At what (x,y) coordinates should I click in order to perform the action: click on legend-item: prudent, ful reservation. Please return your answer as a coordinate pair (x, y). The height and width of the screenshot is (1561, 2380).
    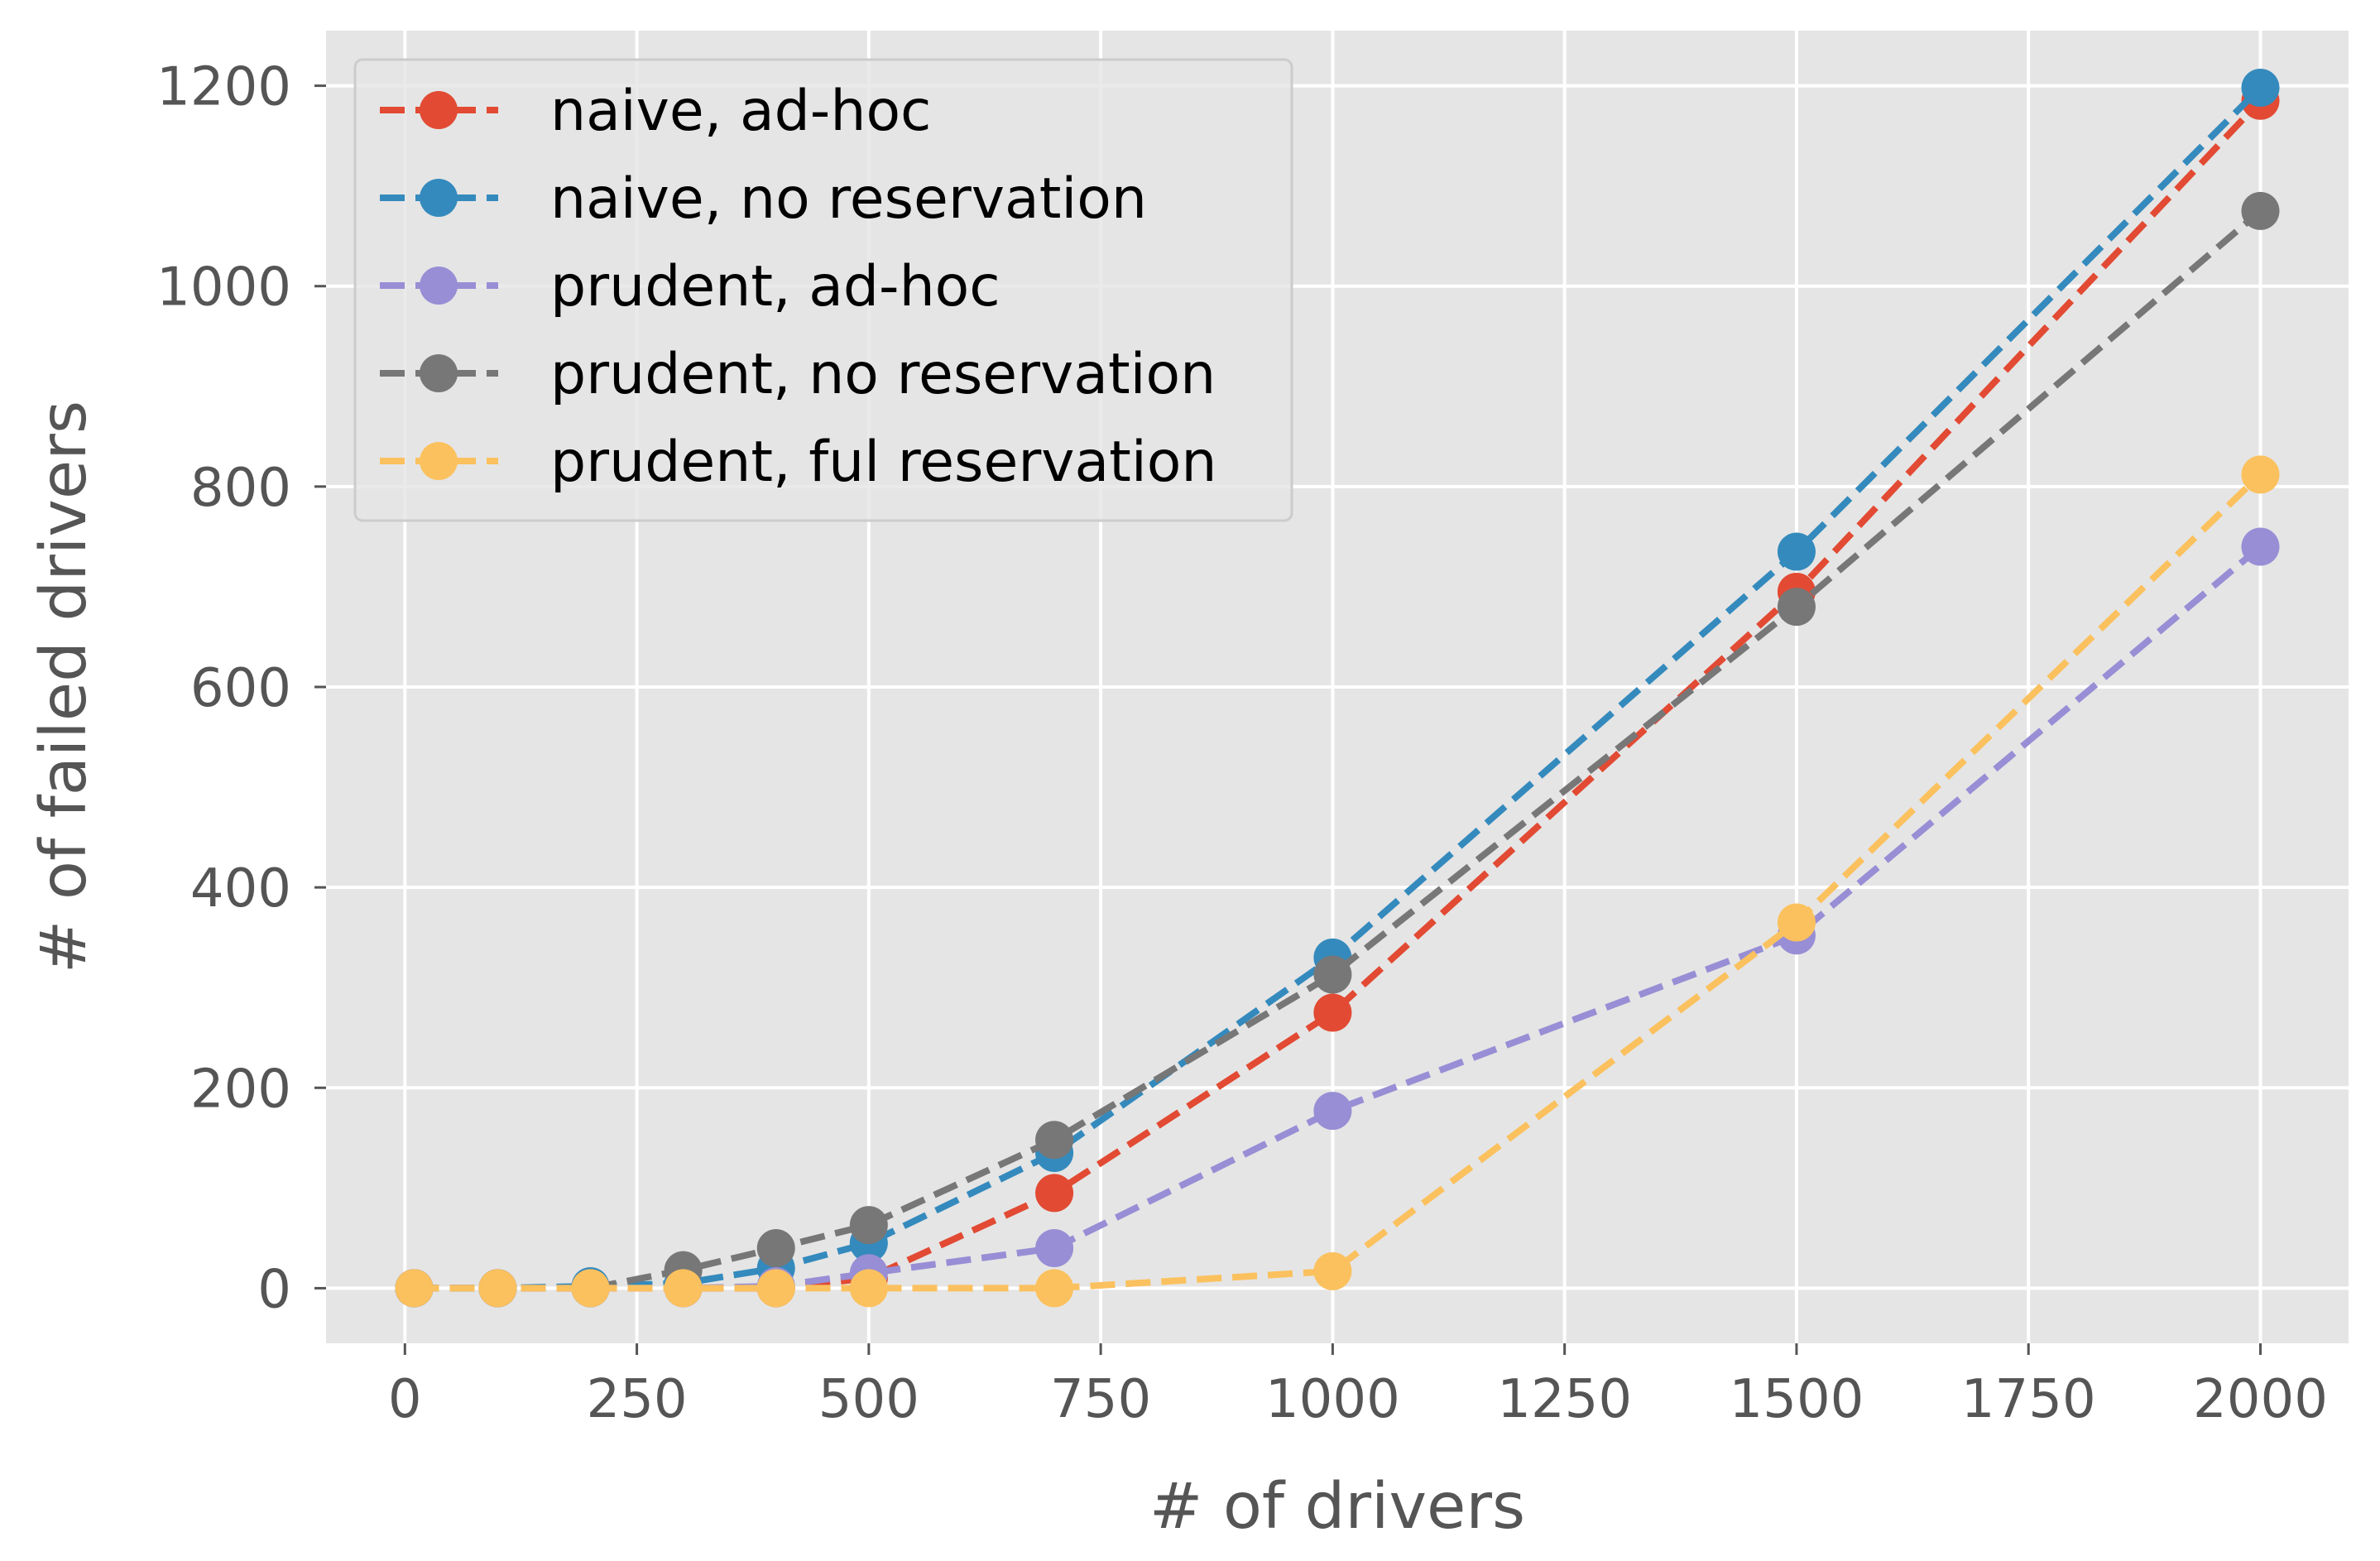
    Looking at the image, I should click on (798, 462).